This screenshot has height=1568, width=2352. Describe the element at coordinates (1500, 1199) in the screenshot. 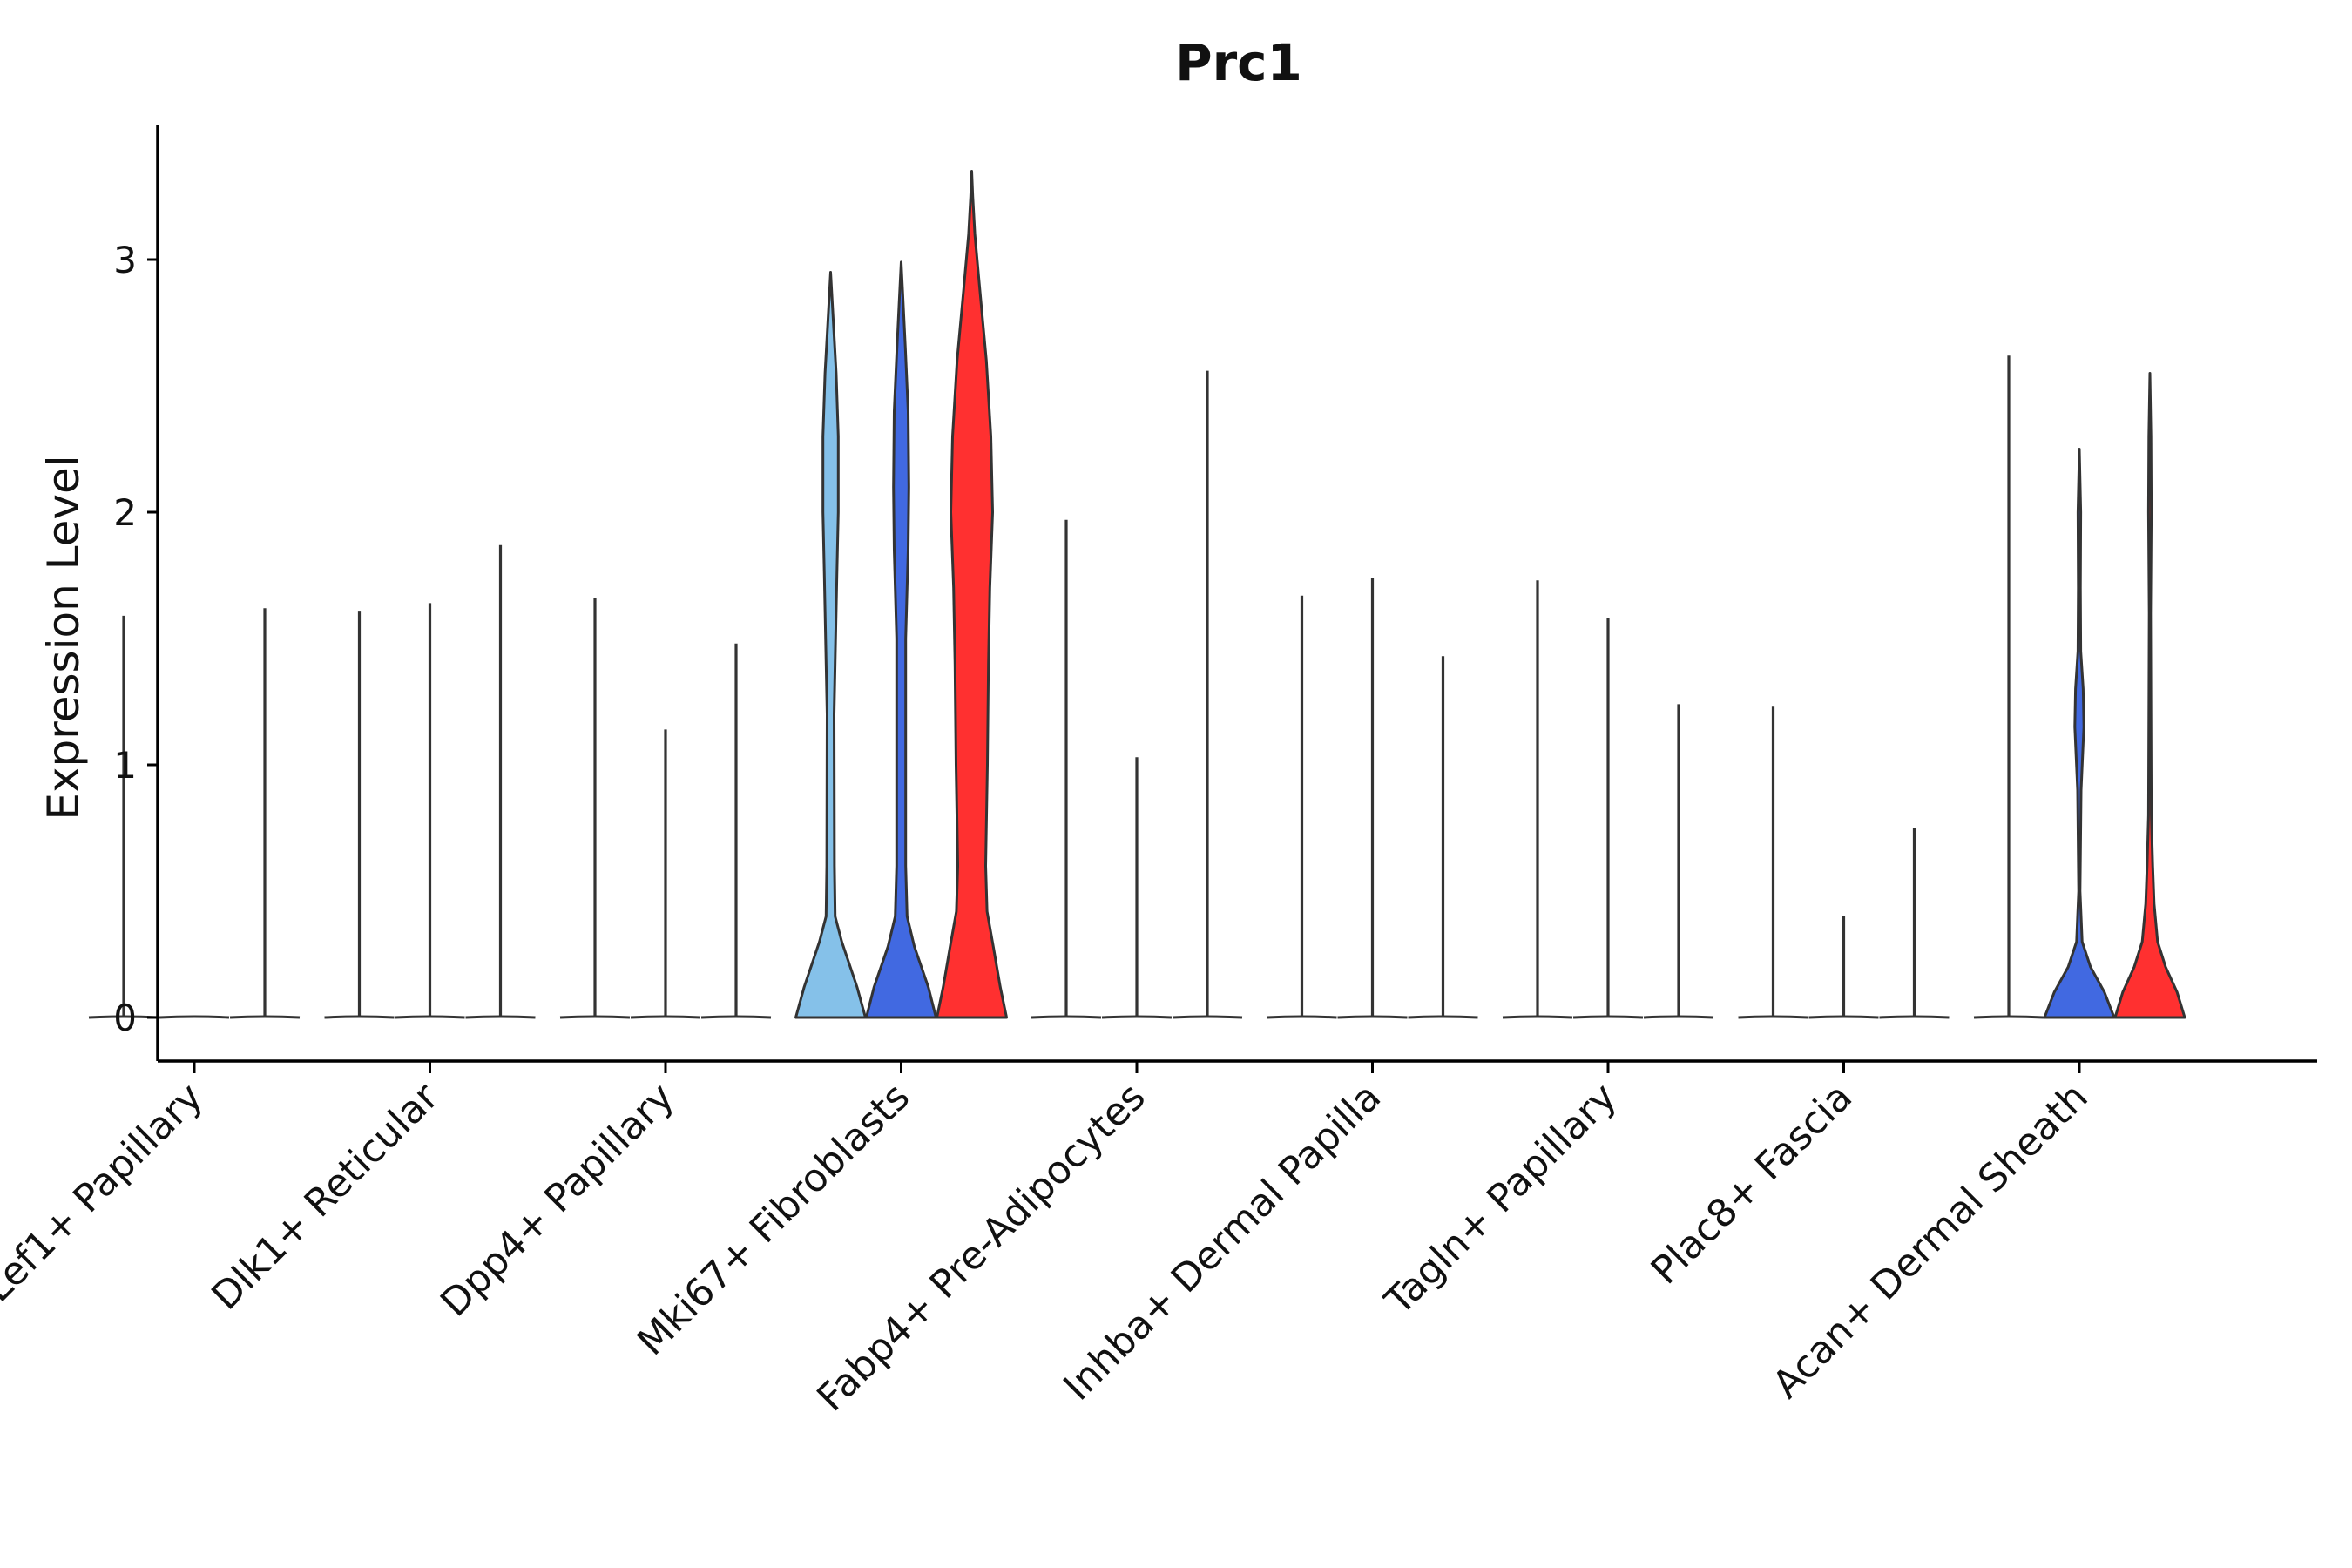

I see `x-tick-label: Tagln+ Papillary` at that location.